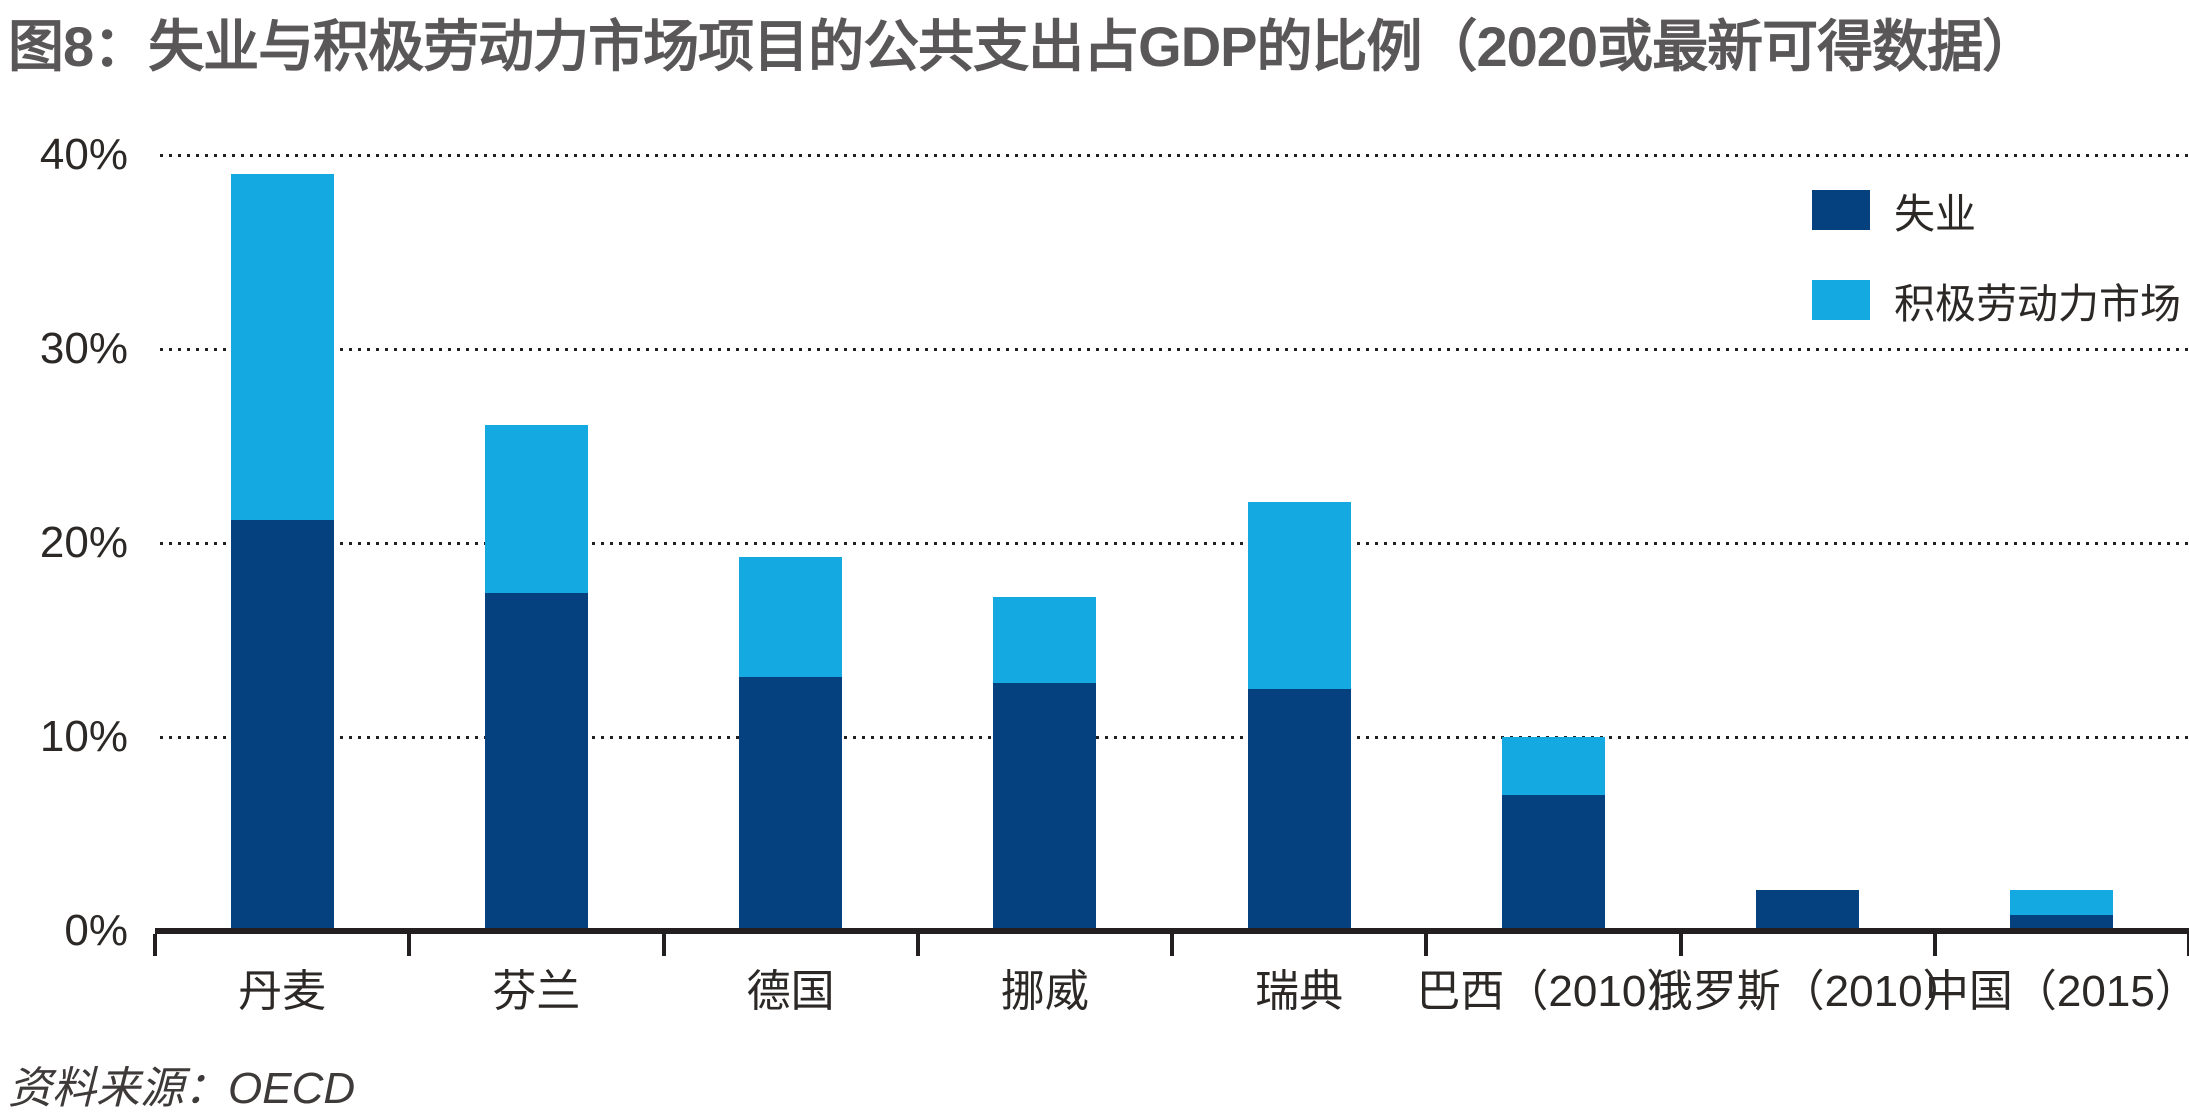 The height and width of the screenshot is (1116, 2189). What do you see at coordinates (1935, 214) in the screenshot?
I see `legend-label-unemployment: 失业` at bounding box center [1935, 214].